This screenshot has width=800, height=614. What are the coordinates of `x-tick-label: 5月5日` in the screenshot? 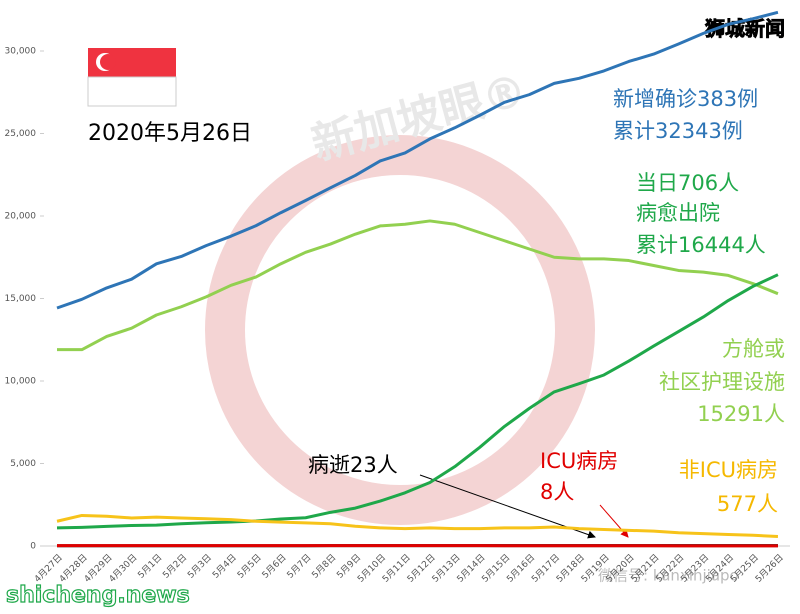 It's located at (249, 566).